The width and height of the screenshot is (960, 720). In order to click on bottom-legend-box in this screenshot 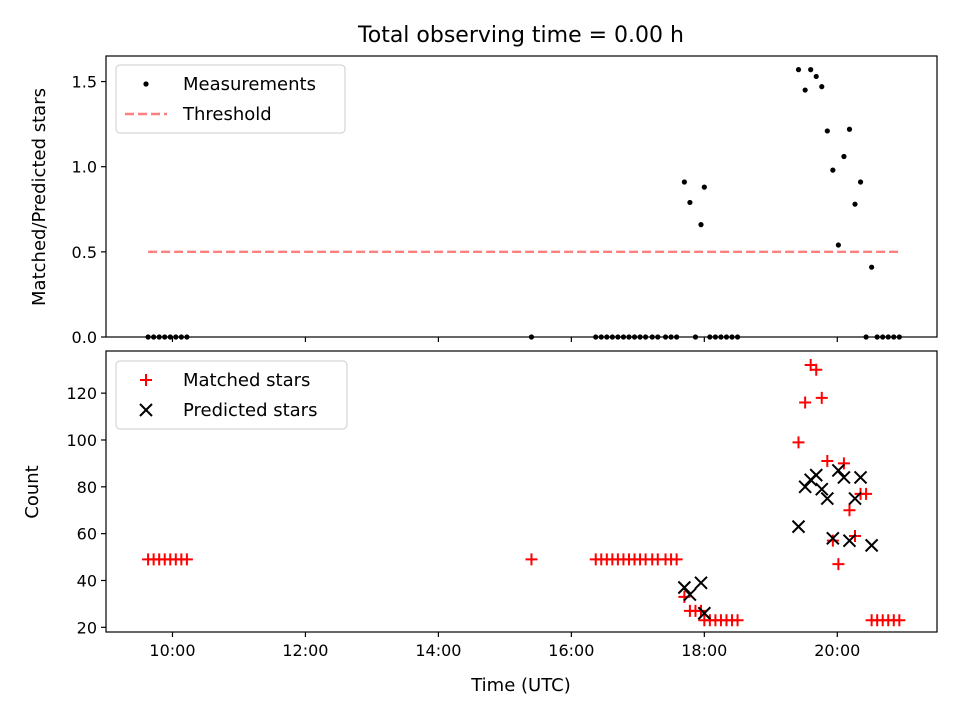, I will do `click(231, 395)`.